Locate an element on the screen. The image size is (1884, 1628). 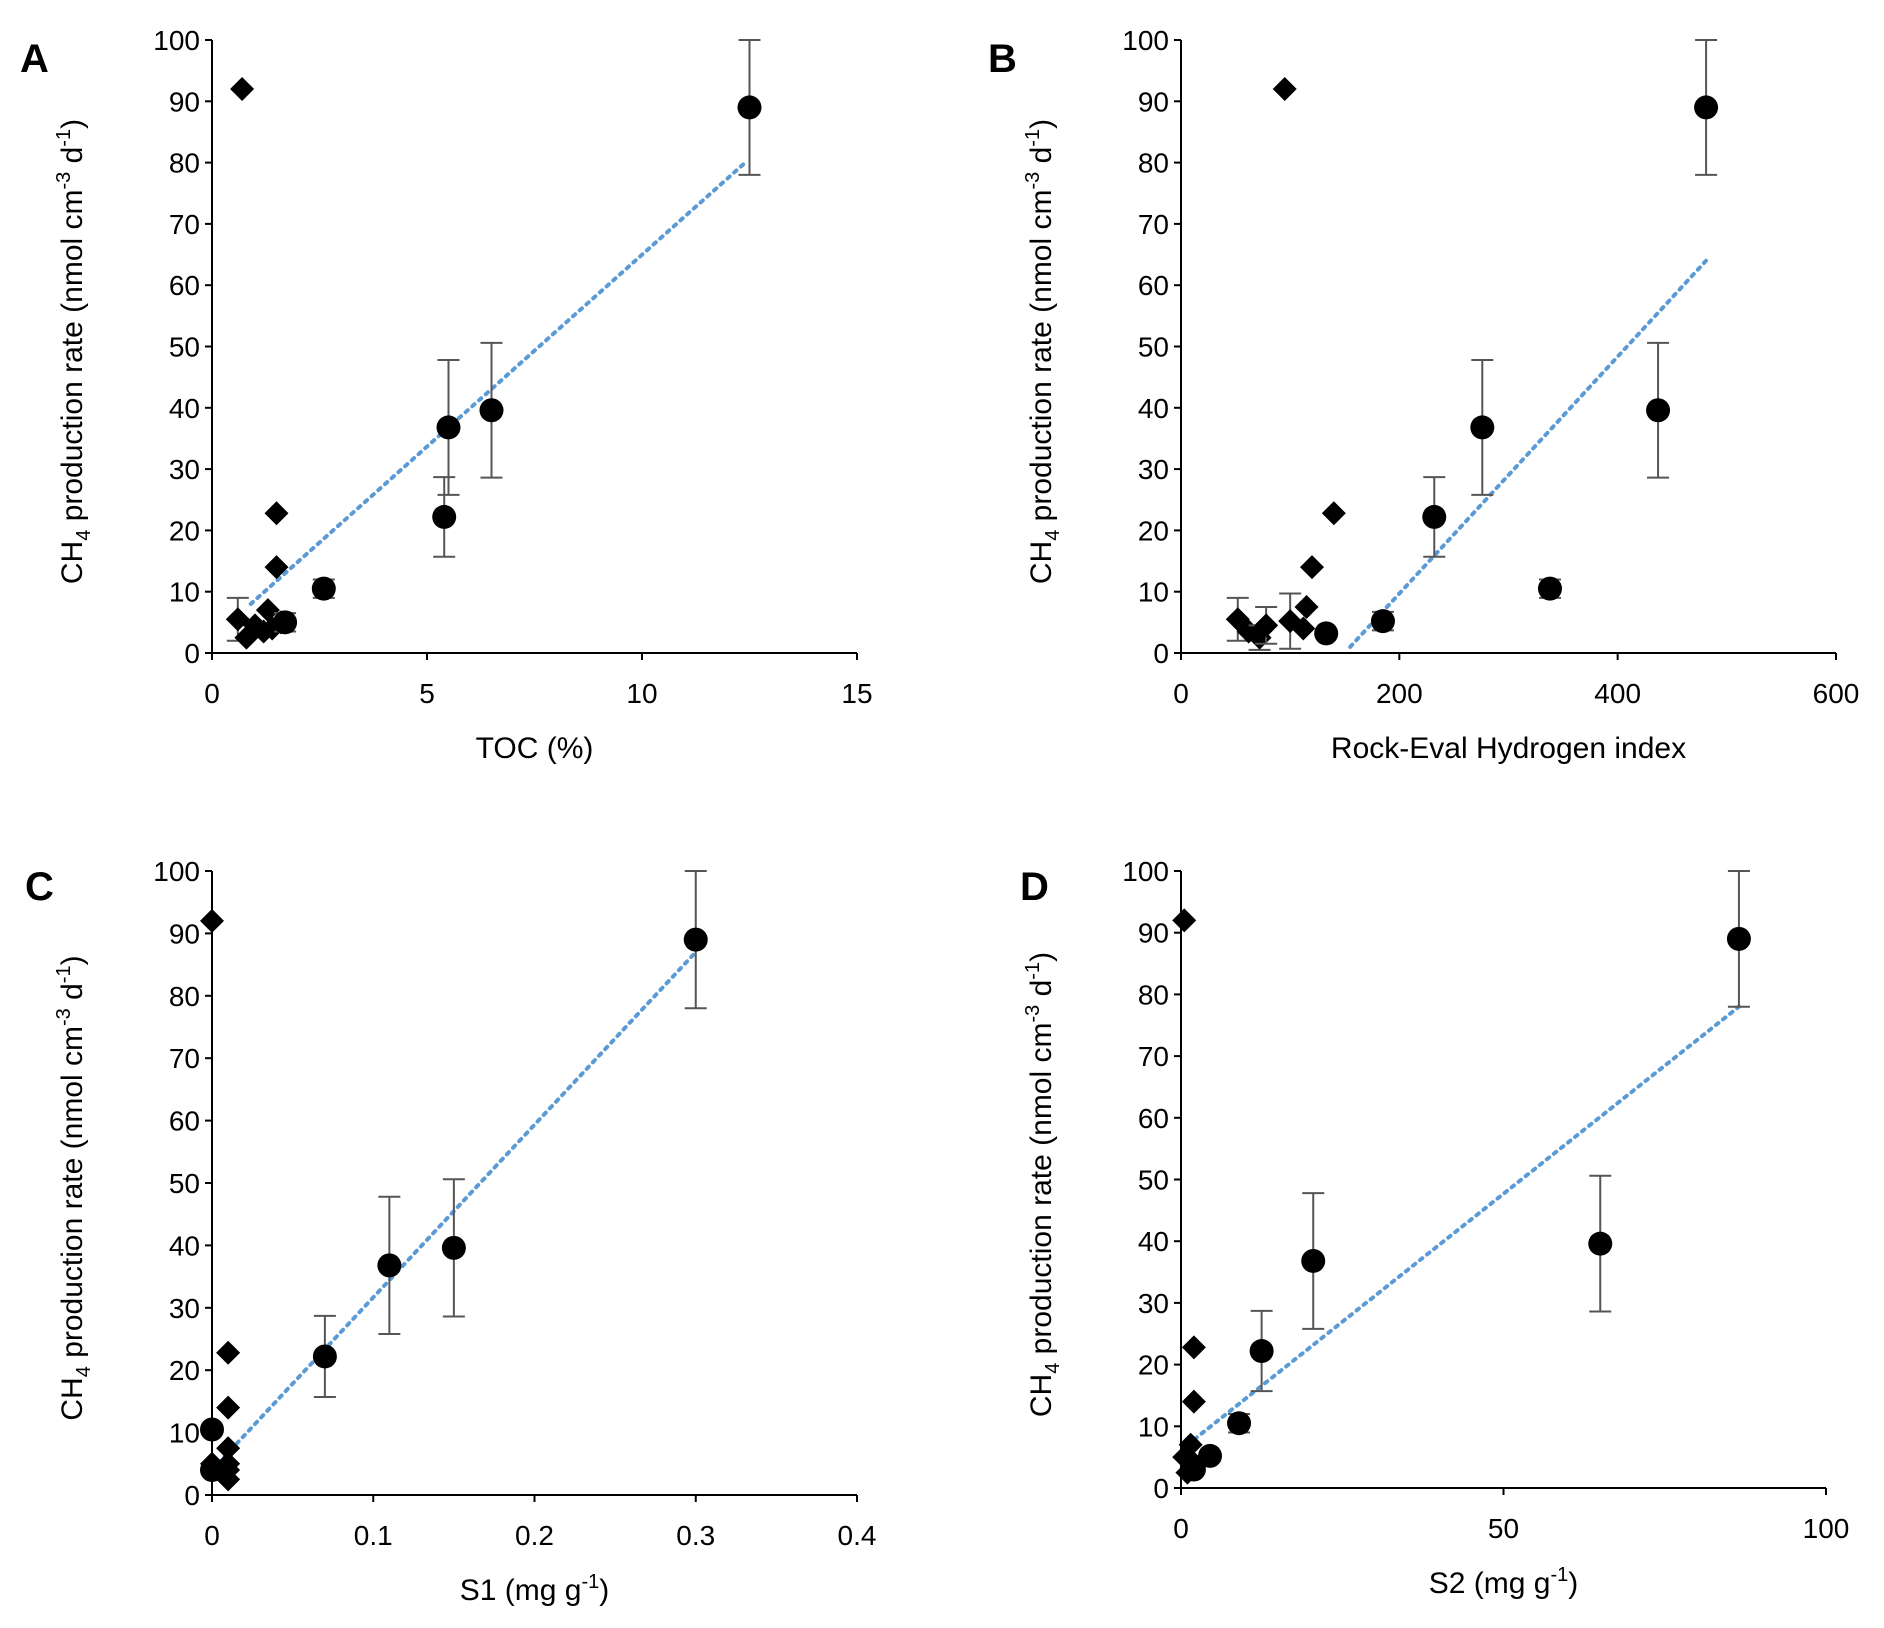
x-axis-title: TOC (%) is located at coordinates (535, 748).